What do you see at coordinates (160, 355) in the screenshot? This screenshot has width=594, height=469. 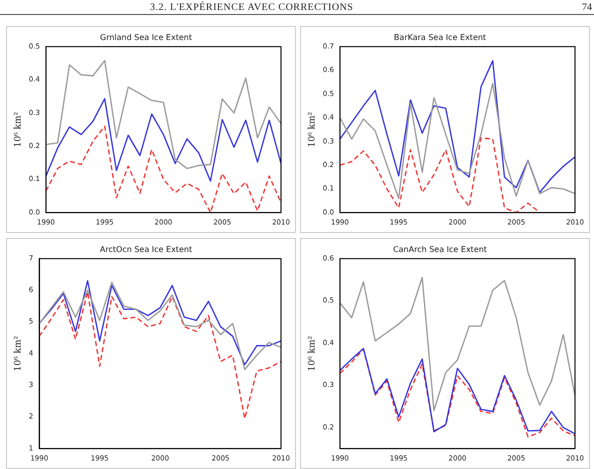 I see `line-series` at bounding box center [160, 355].